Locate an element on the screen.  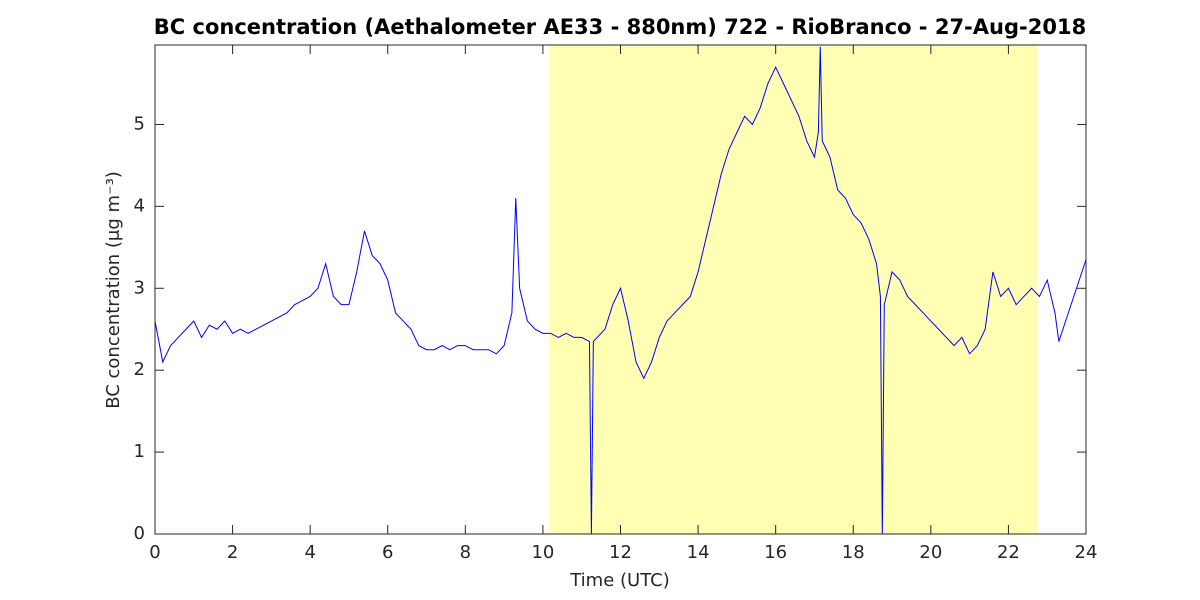
y-axis-label: BC concentration (μg m⁻³) is located at coordinates (113, 290).